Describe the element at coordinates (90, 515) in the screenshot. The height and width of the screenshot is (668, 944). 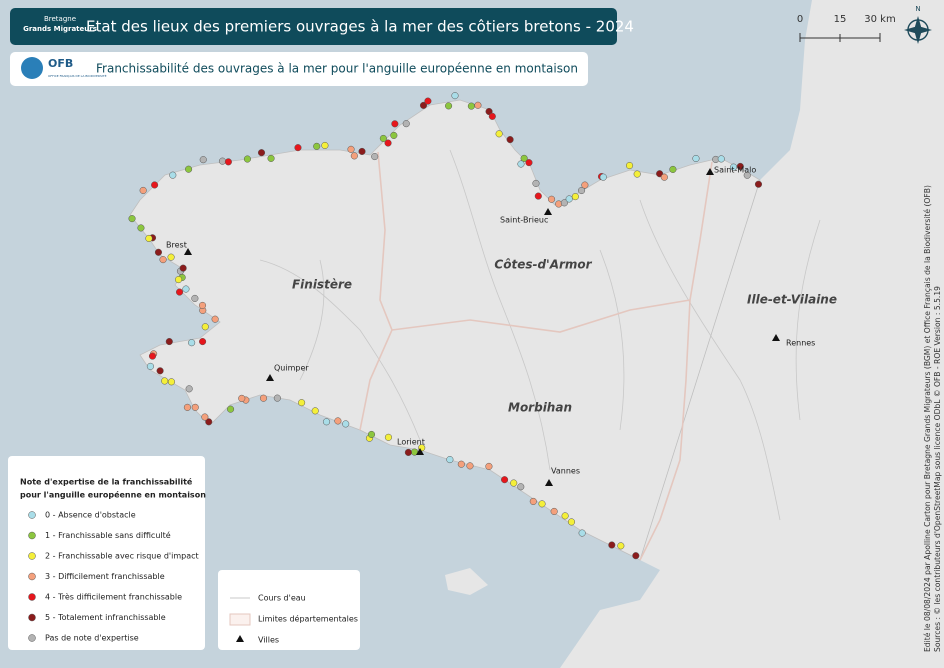
I see `legend-label: 0 - Absence d'obstacle` at that location.